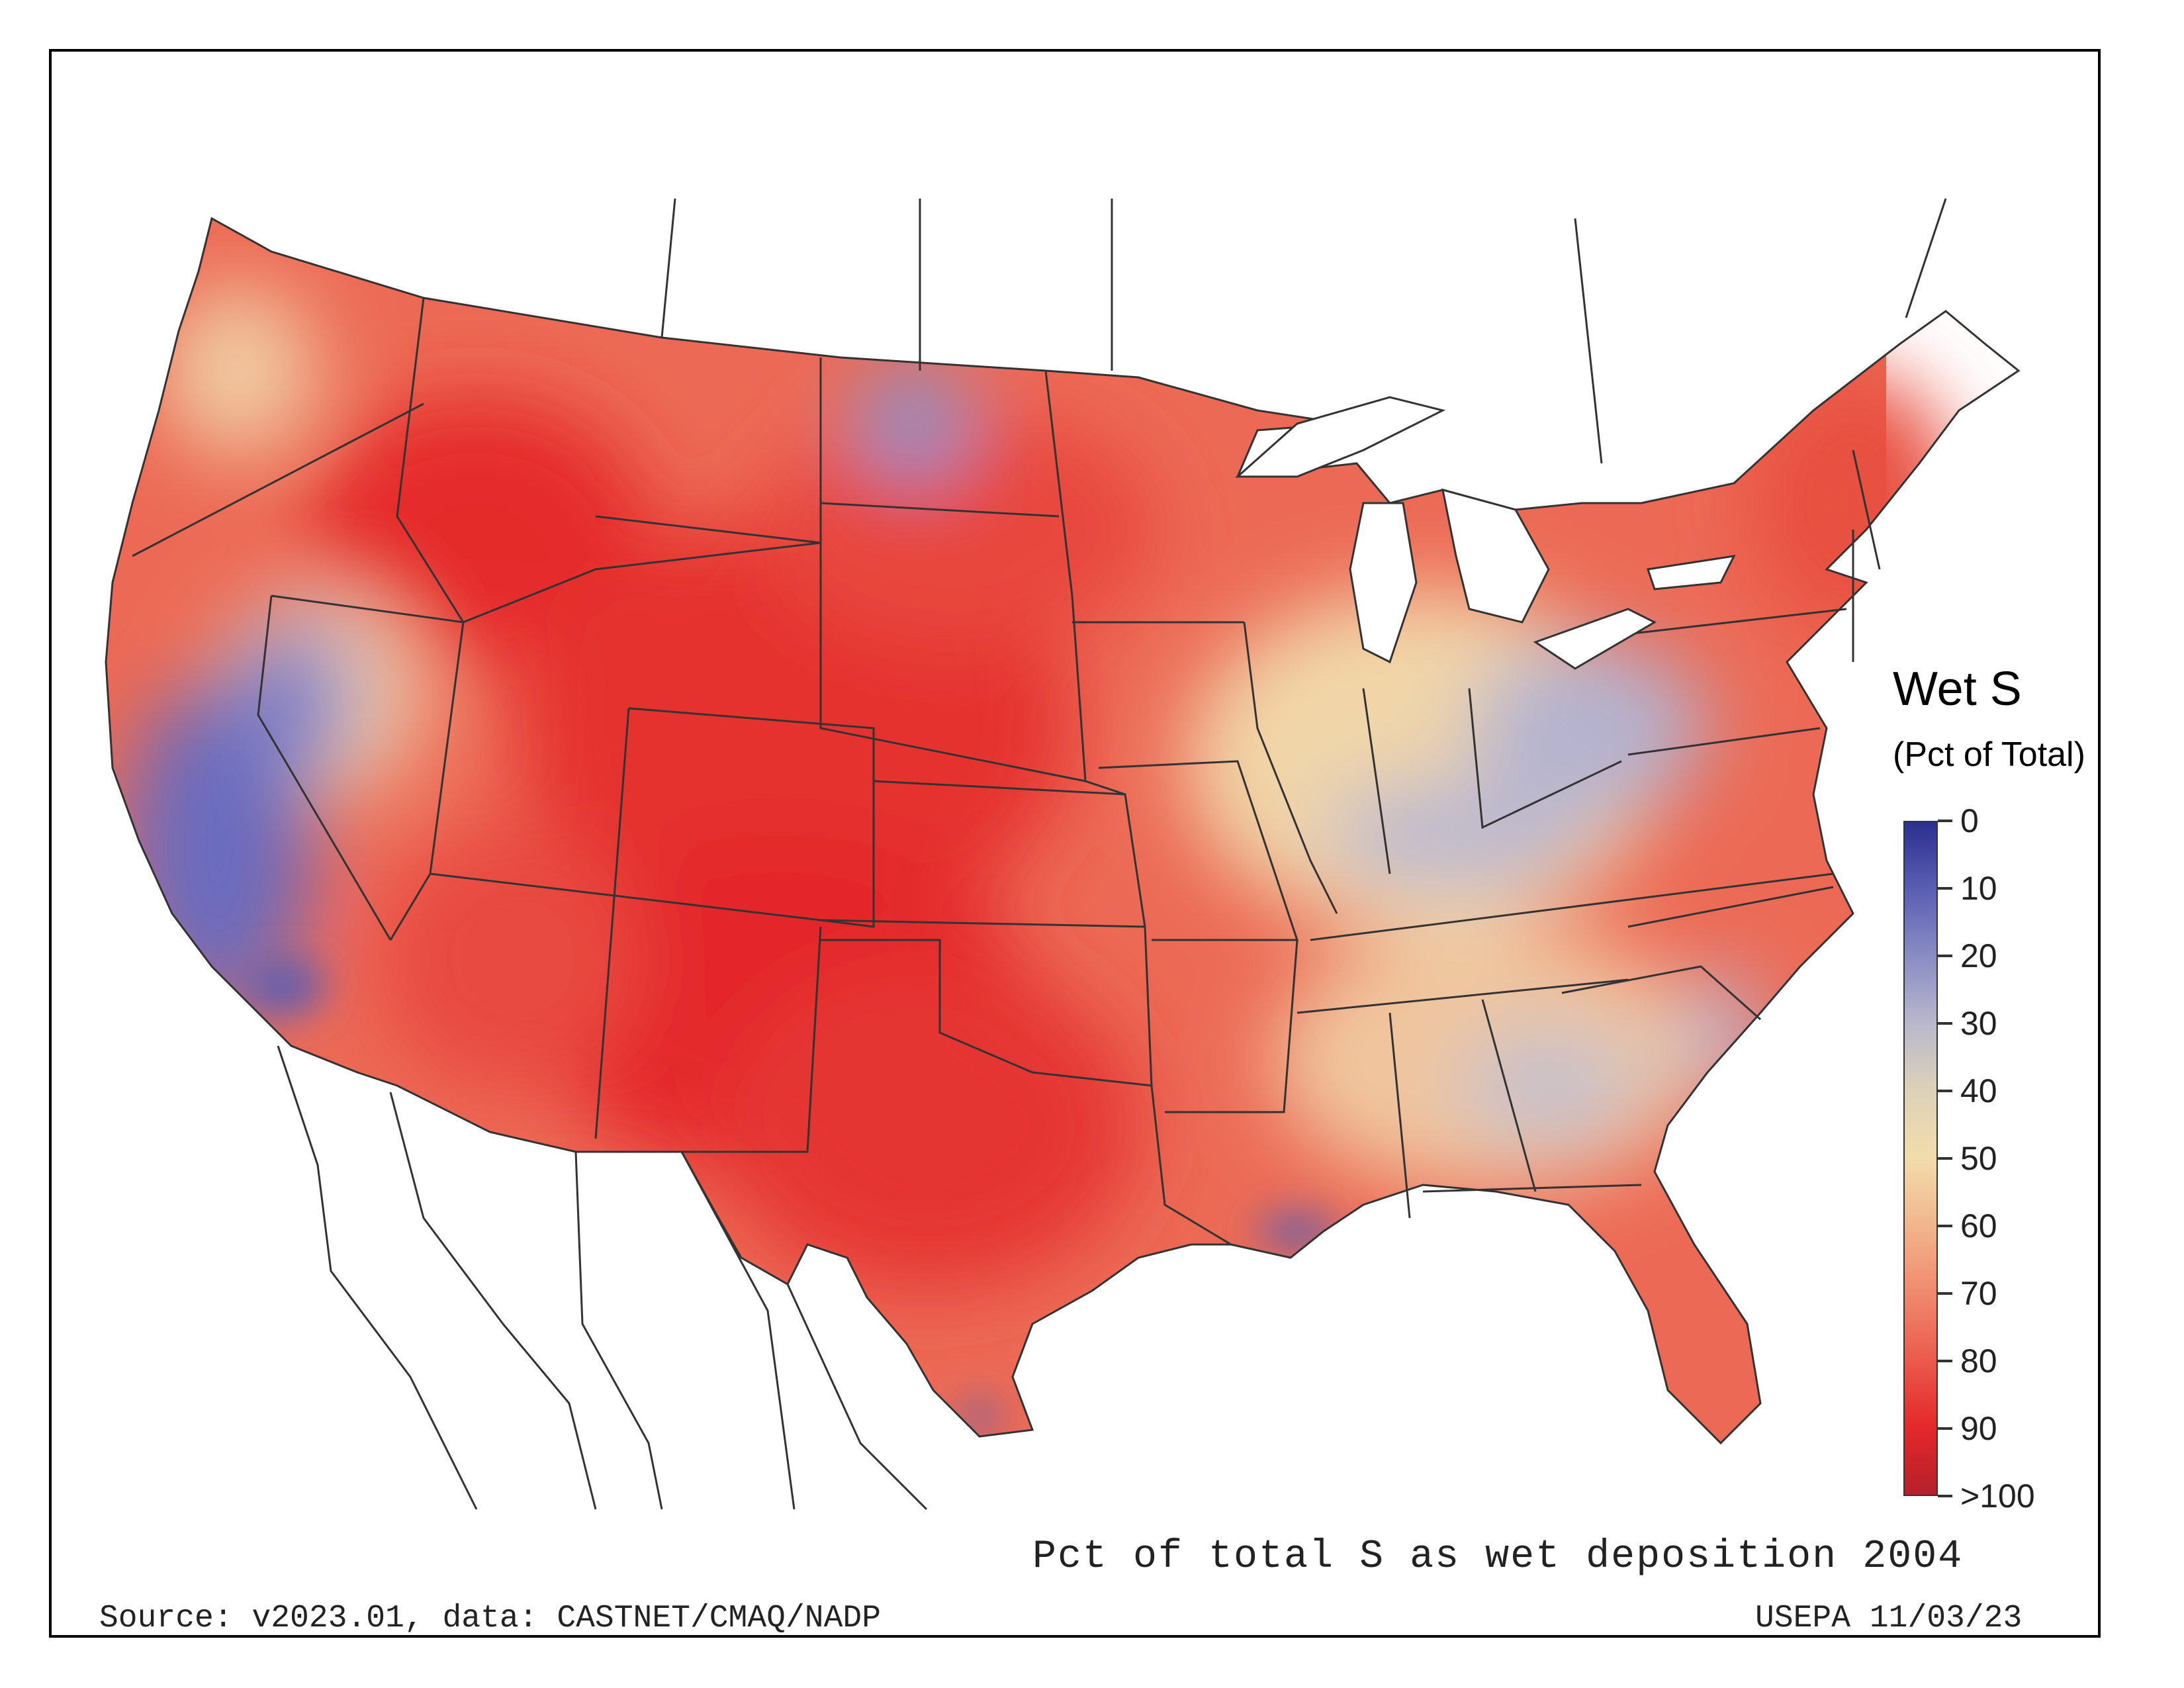 The width and height of the screenshot is (2184, 1688). What do you see at coordinates (1572, 906) in the screenshot?
I see `state-line-tn-ky` at bounding box center [1572, 906].